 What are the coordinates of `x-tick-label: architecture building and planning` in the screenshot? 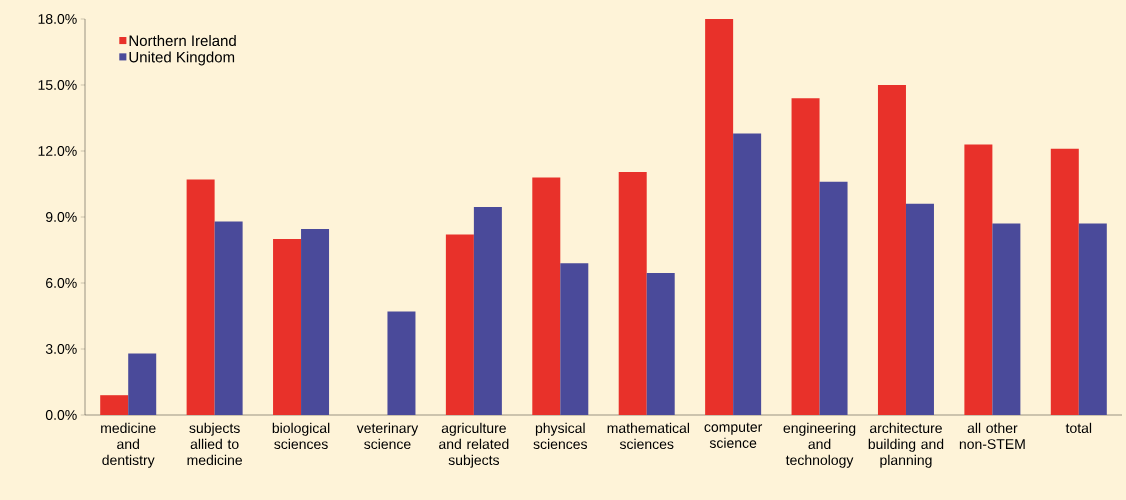 It's located at (906, 445).